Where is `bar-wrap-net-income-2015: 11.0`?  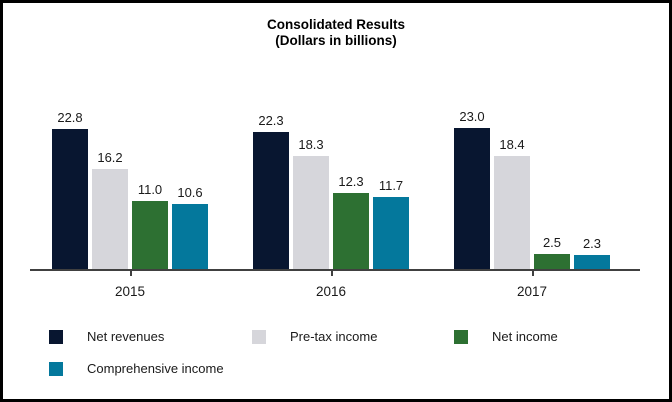
bar-wrap-net-income-2015: 11.0 is located at coordinates (150, 225).